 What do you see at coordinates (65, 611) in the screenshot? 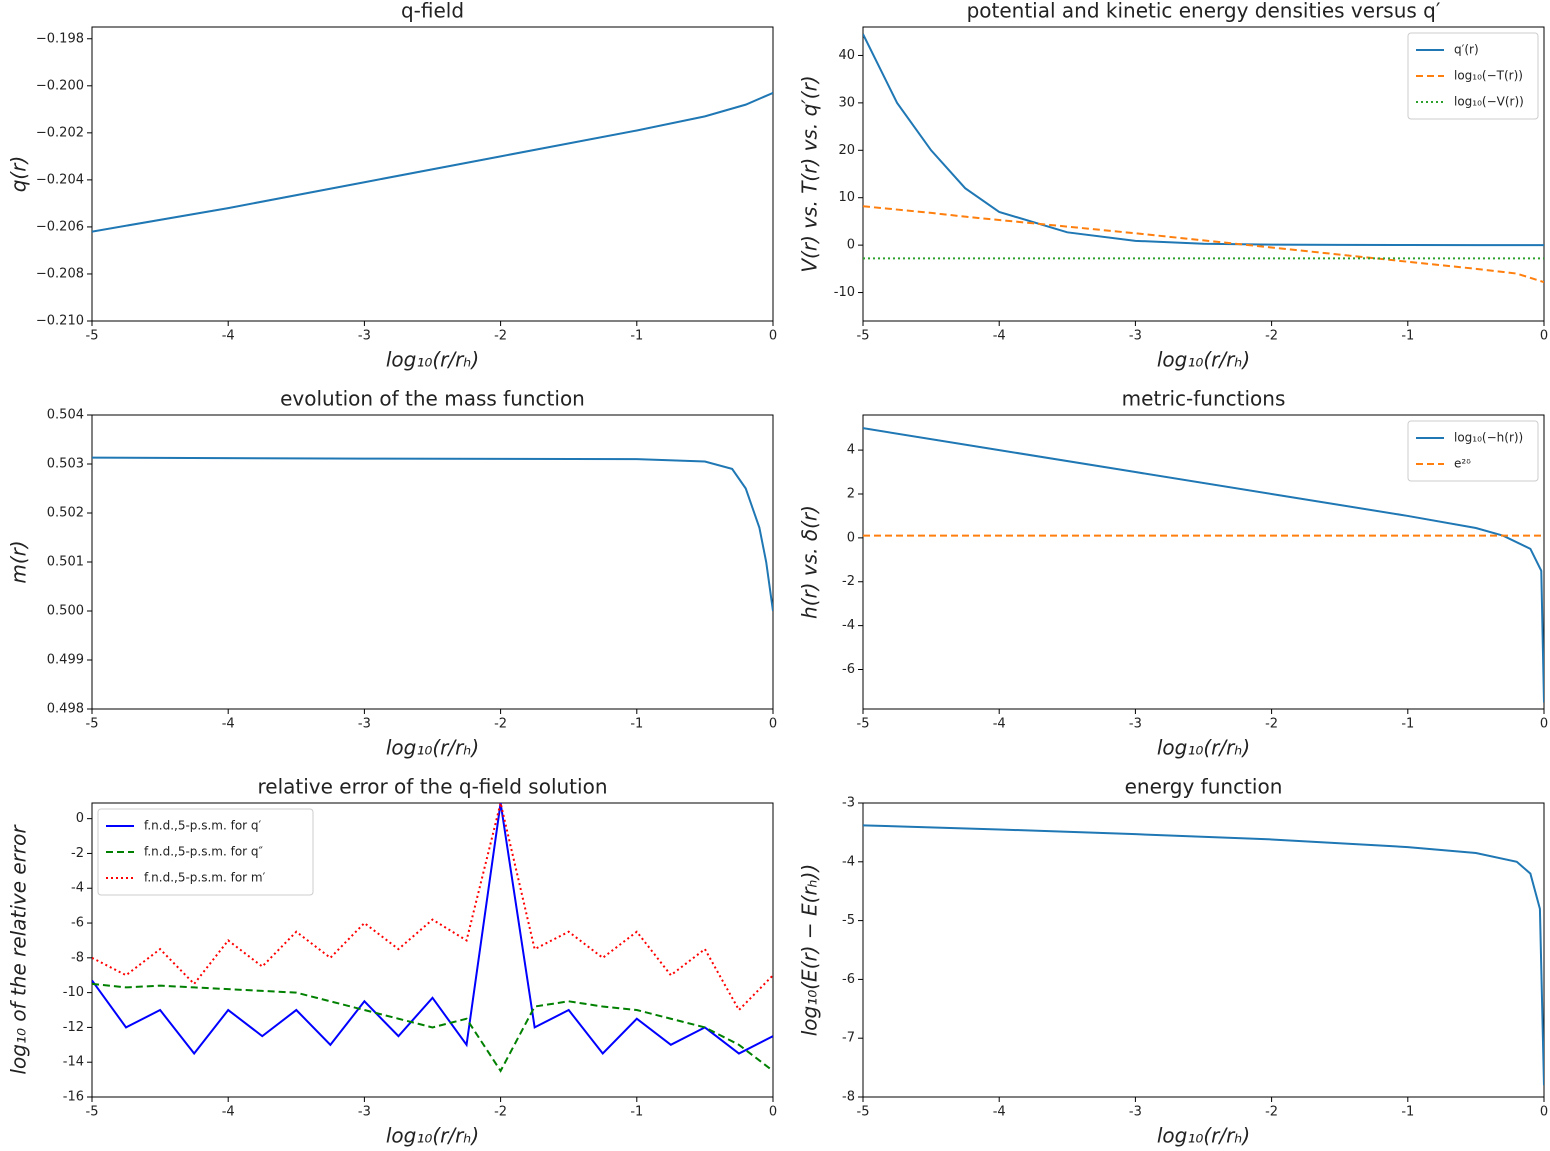
I see `y-tick-label: 0.500` at bounding box center [65, 611].